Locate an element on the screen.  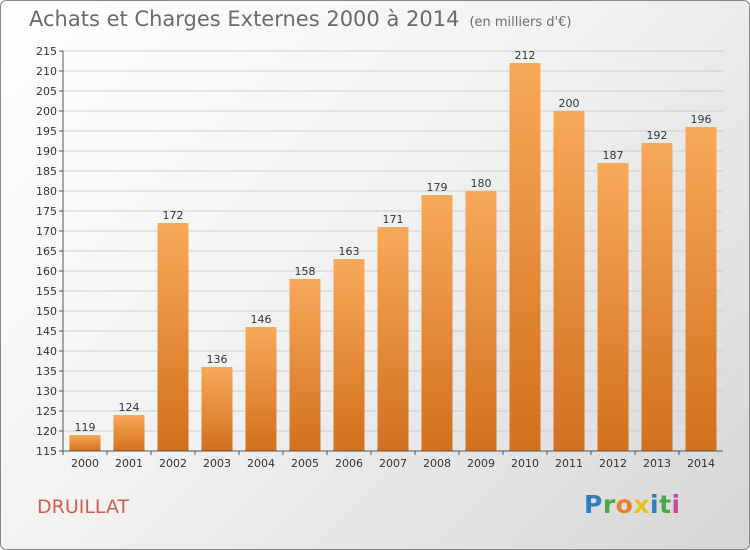
value-label: 172 is located at coordinates (173, 215).